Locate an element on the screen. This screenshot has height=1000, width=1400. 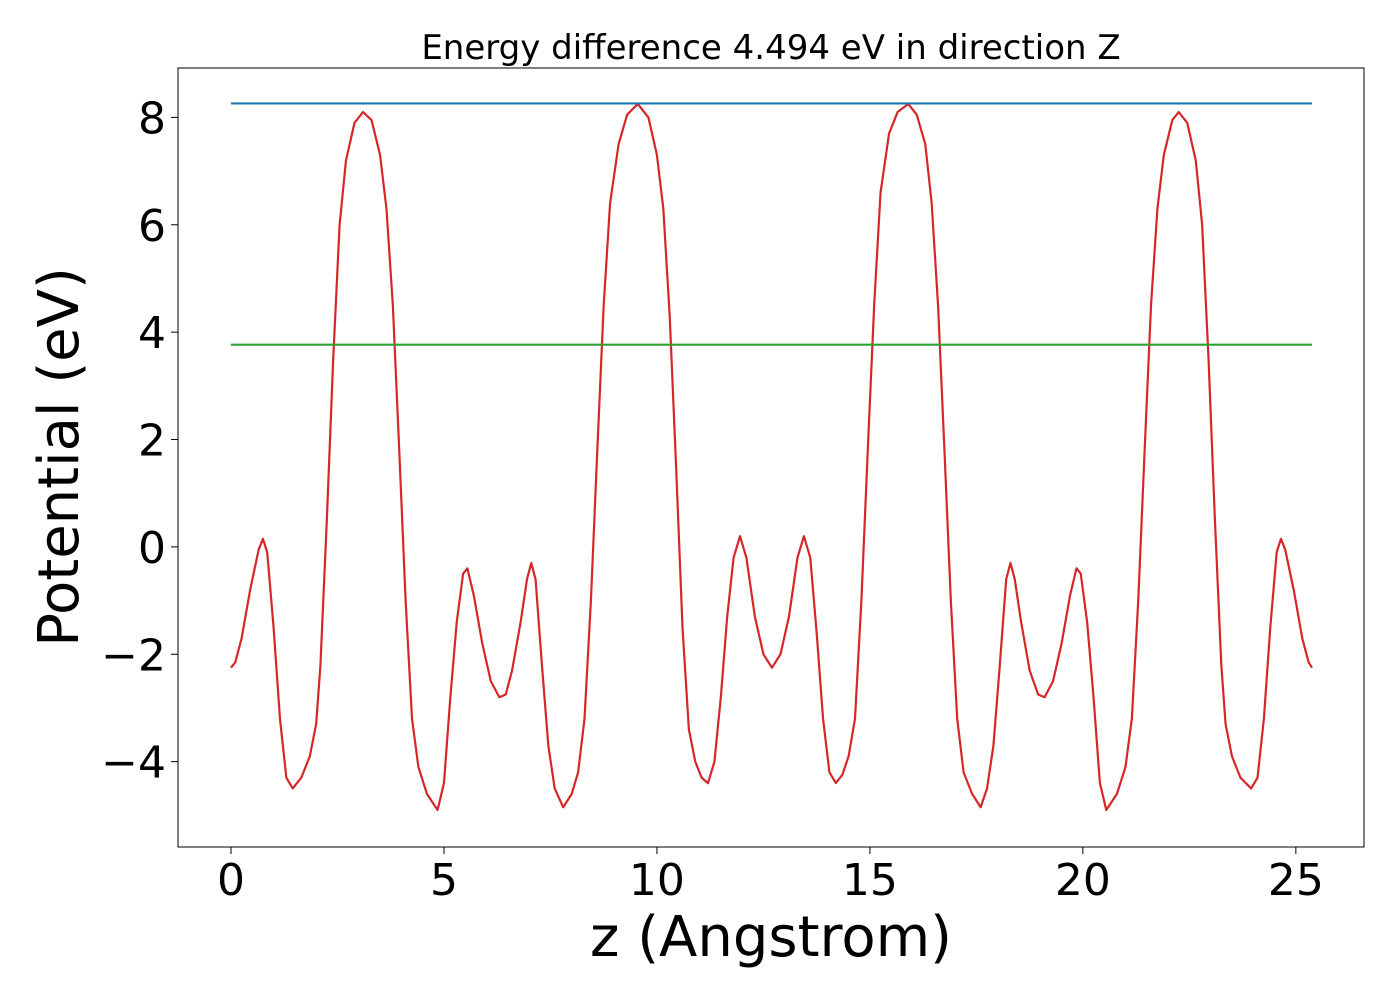
x-tick-label: 20 is located at coordinates (1083, 880).